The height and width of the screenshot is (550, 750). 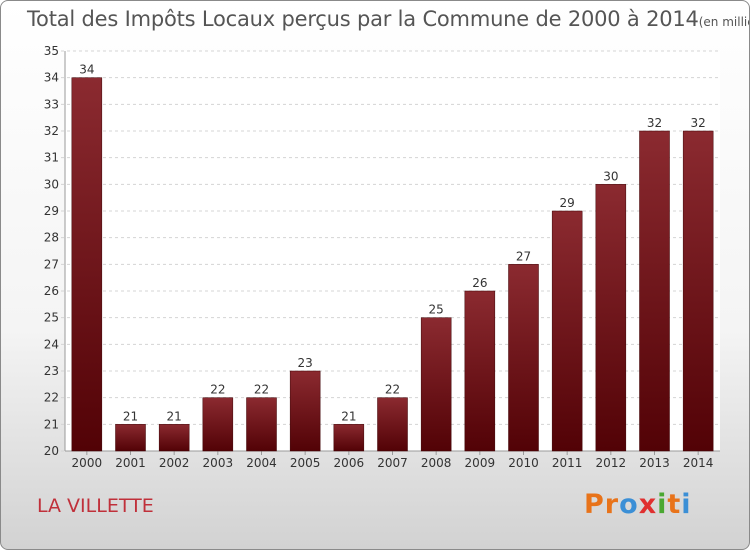 What do you see at coordinates (479, 283) in the screenshot?
I see `bar-value-label: 26` at bounding box center [479, 283].